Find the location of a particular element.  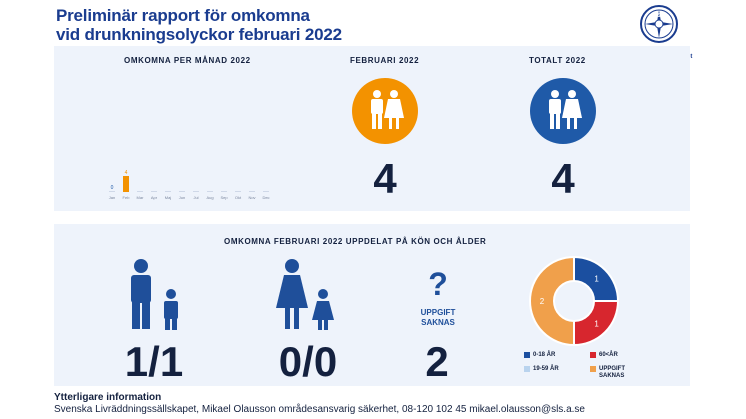

bar-okt is located at coordinates (238, 191).